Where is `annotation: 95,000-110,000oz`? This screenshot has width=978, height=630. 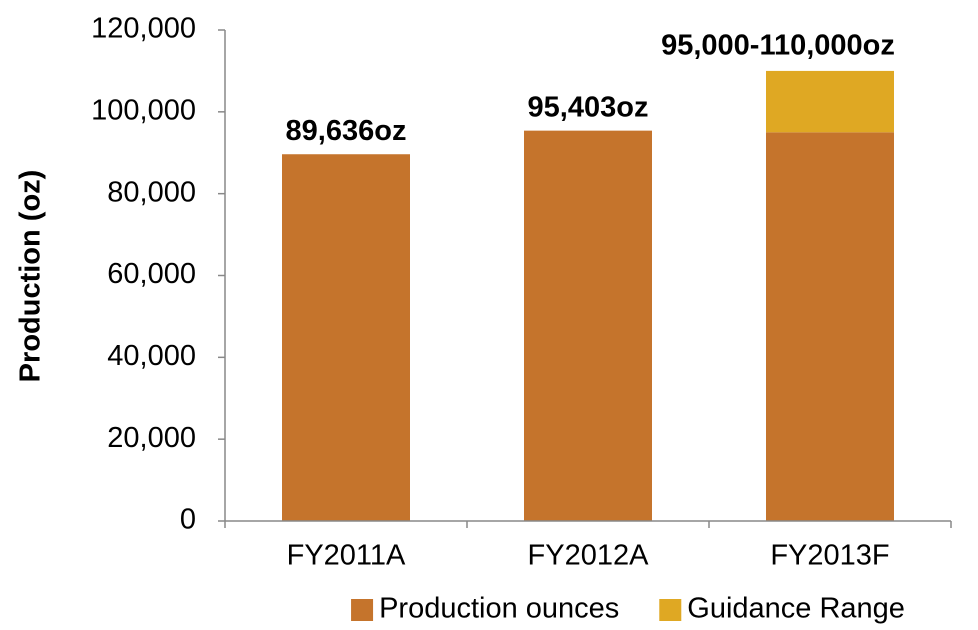 annotation: 95,000-110,000oz is located at coordinates (778, 46).